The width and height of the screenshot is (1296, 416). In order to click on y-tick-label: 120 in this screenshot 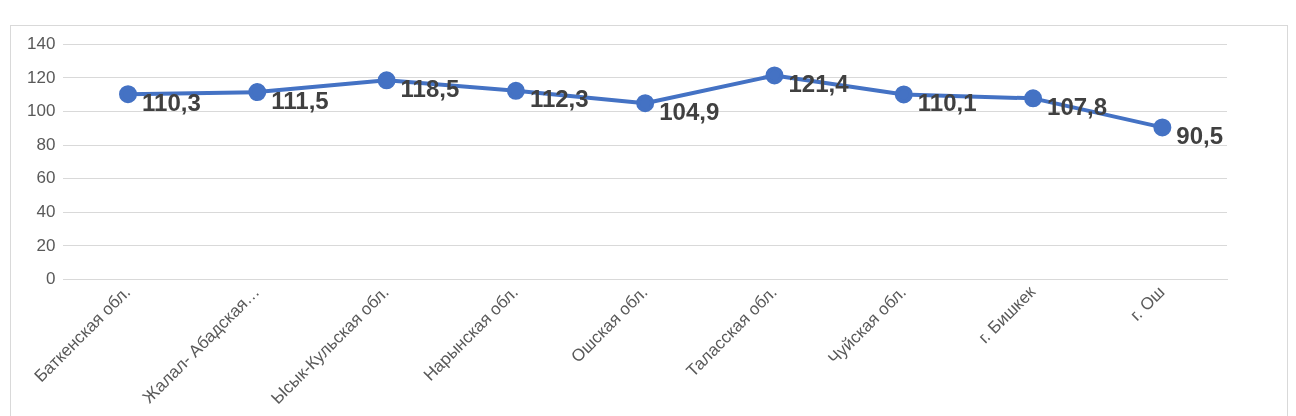, I will do `click(41, 77)`.